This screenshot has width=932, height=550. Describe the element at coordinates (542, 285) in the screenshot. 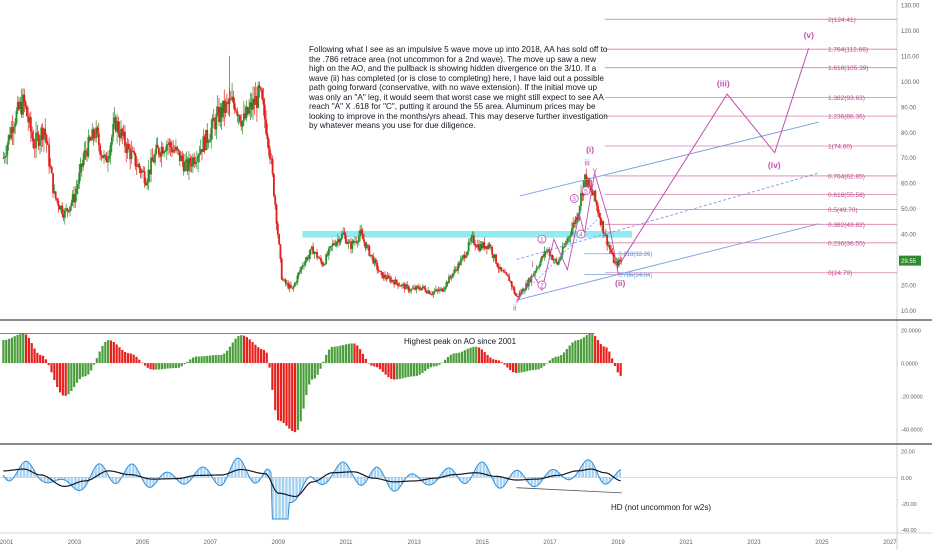

I see `wave-label-circled: 2` at that location.